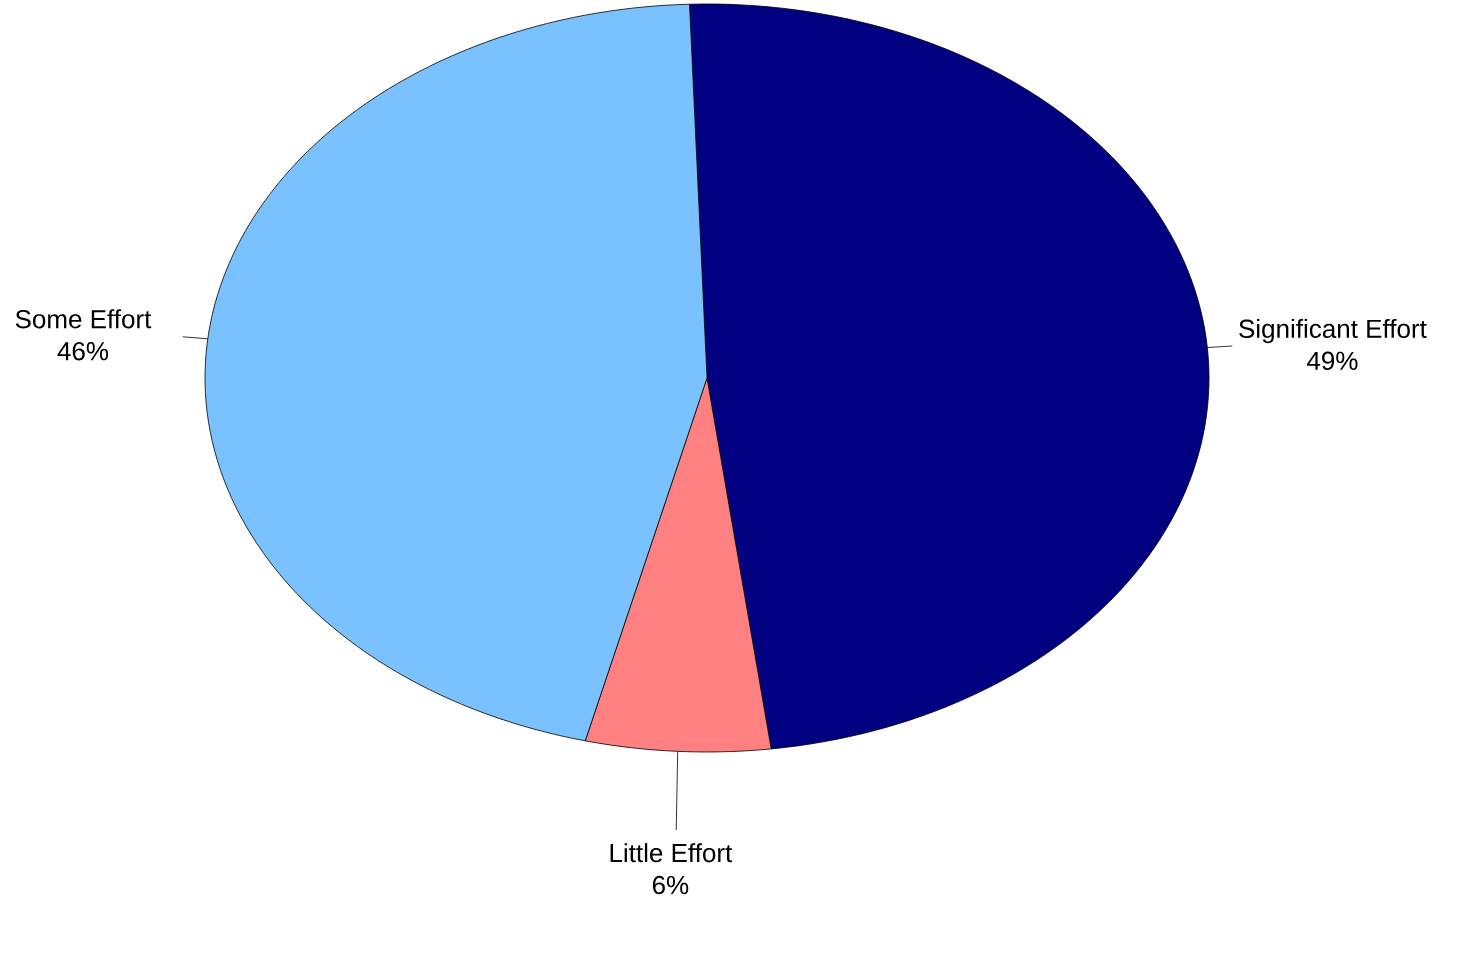 This screenshot has width=1474, height=960. I want to click on data-label: 46%, so click(83, 351).